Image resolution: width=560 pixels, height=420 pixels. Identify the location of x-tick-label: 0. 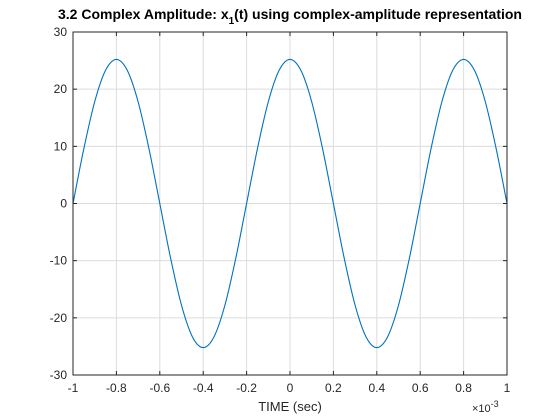
(290, 388).